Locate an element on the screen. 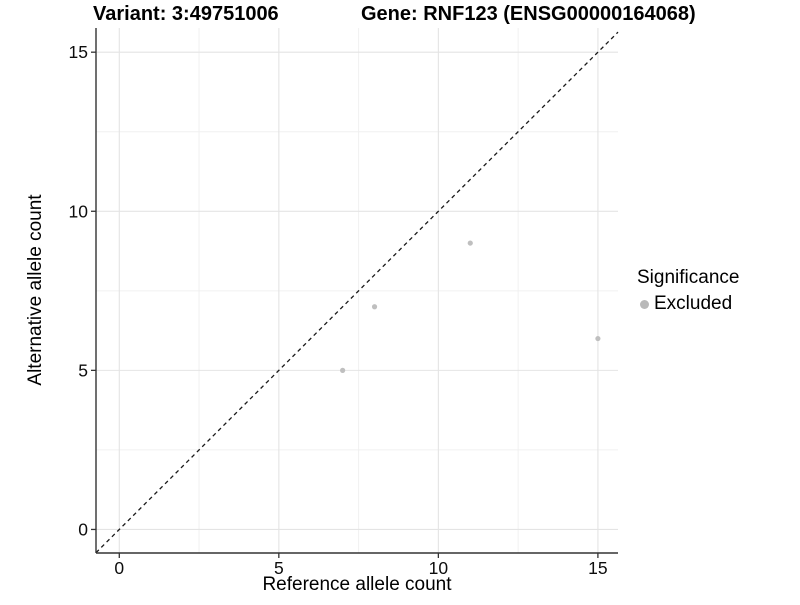 Image resolution: width=800 pixels, height=605 pixels. y-tick-label: 10 is located at coordinates (79, 211).